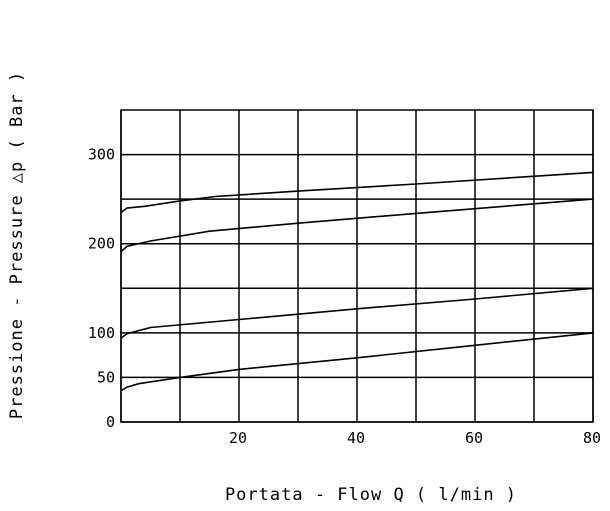 This screenshot has height=511, width=610. What do you see at coordinates (101, 155) in the screenshot?
I see `y-tick-label: 300` at bounding box center [101, 155].